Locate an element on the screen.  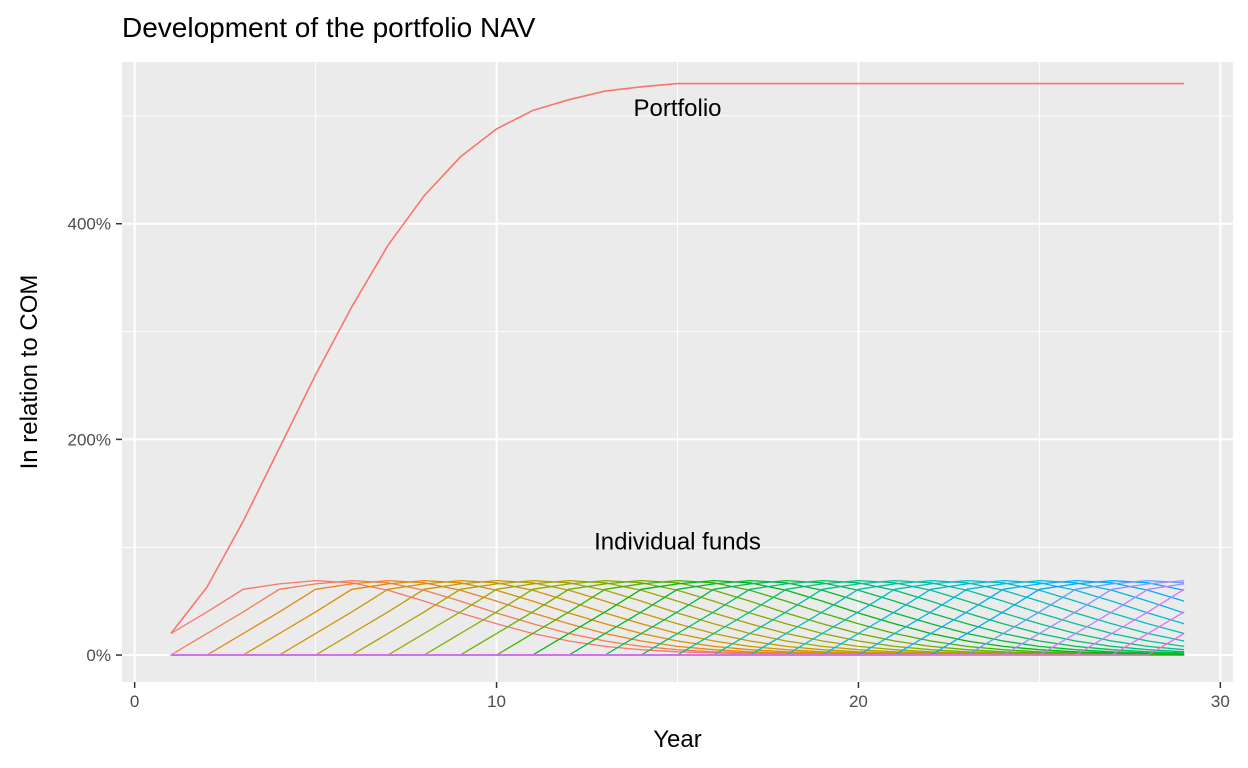
x-tick-label: 30 is located at coordinates (1220, 701).